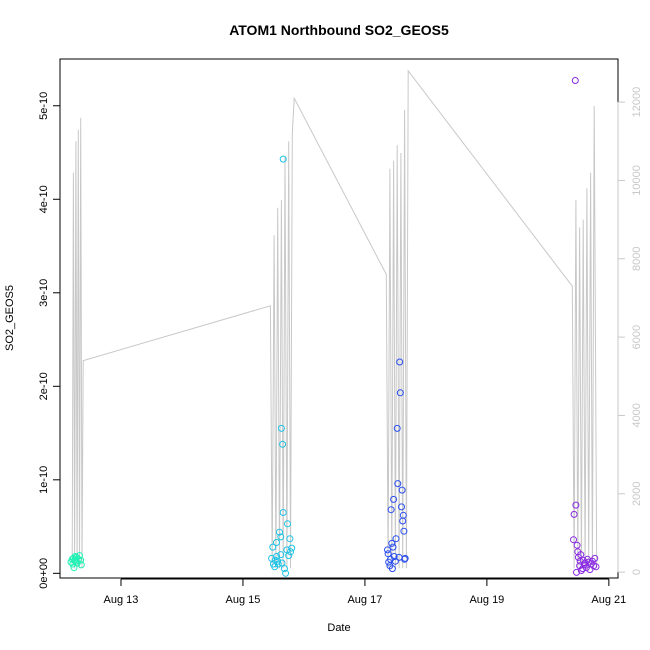 The height and width of the screenshot is (650, 650). Describe the element at coordinates (365, 592) in the screenshot. I see `x-axis: Aug 13 Aug 15 Aug 17 Aug 19 Aug 21` at that location.